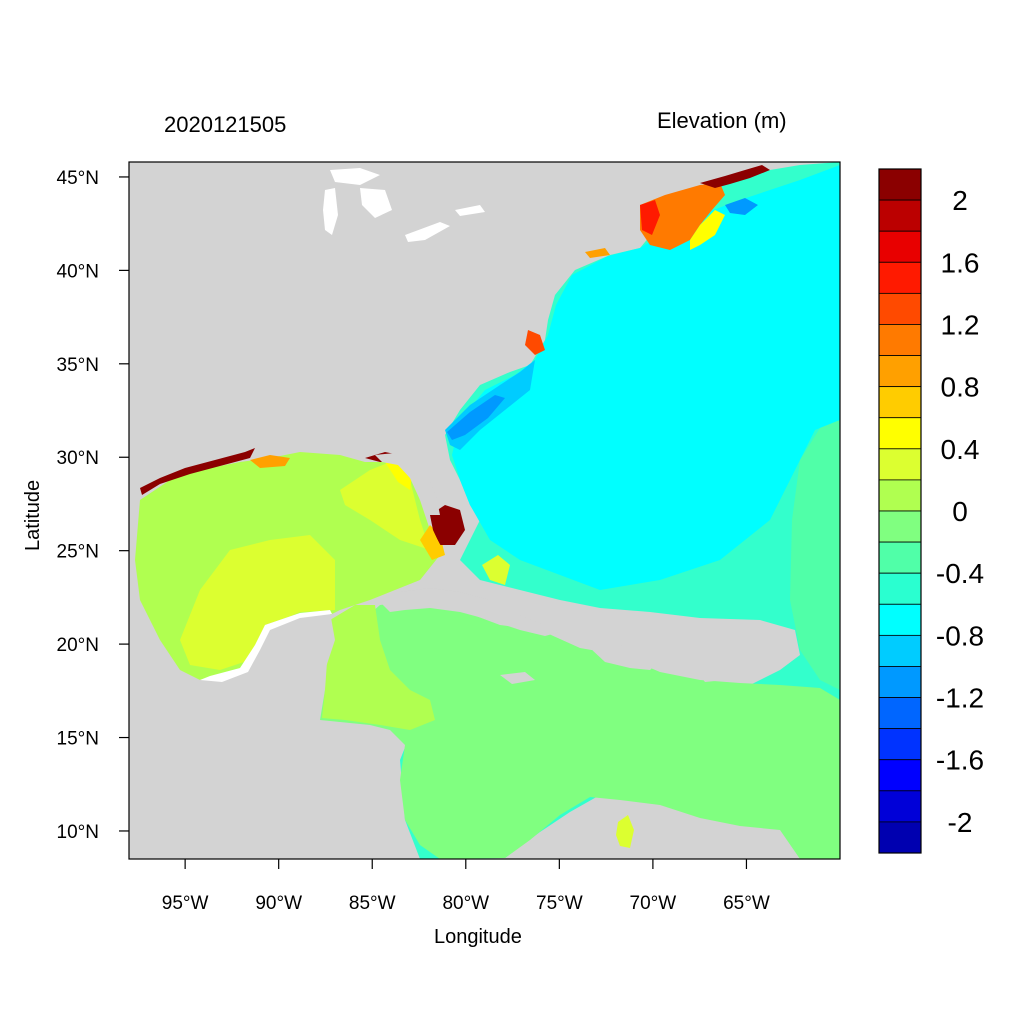  I want to click on yucatan-peninsula, so click(298, 666).